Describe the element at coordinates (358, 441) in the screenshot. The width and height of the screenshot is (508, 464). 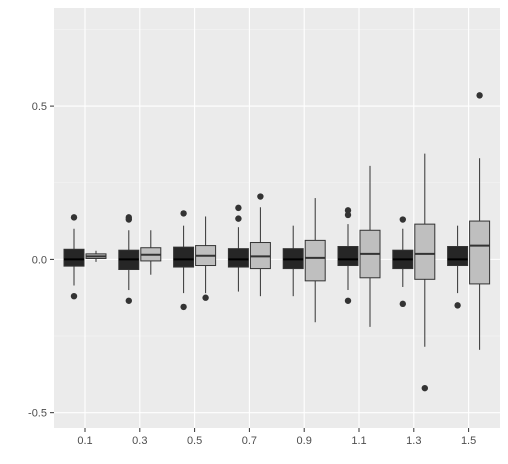
I see `x-tick-label: 1.1` at that location.